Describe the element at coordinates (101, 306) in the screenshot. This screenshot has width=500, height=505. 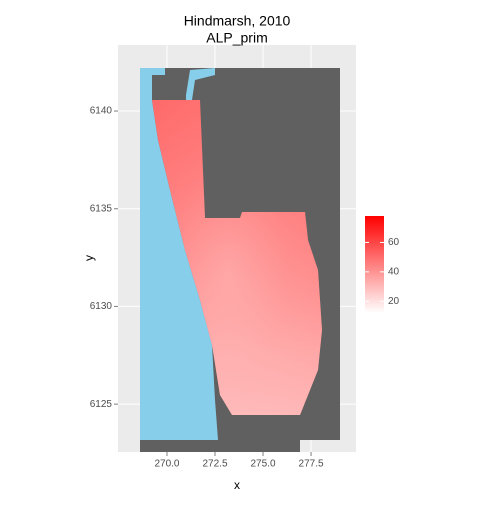
I see `y-tick-label: 6130` at that location.